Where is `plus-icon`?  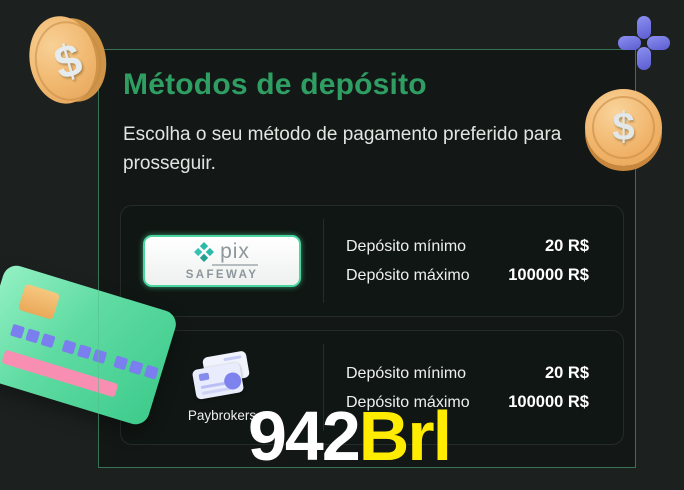
plus-icon is located at coordinates (644, 43).